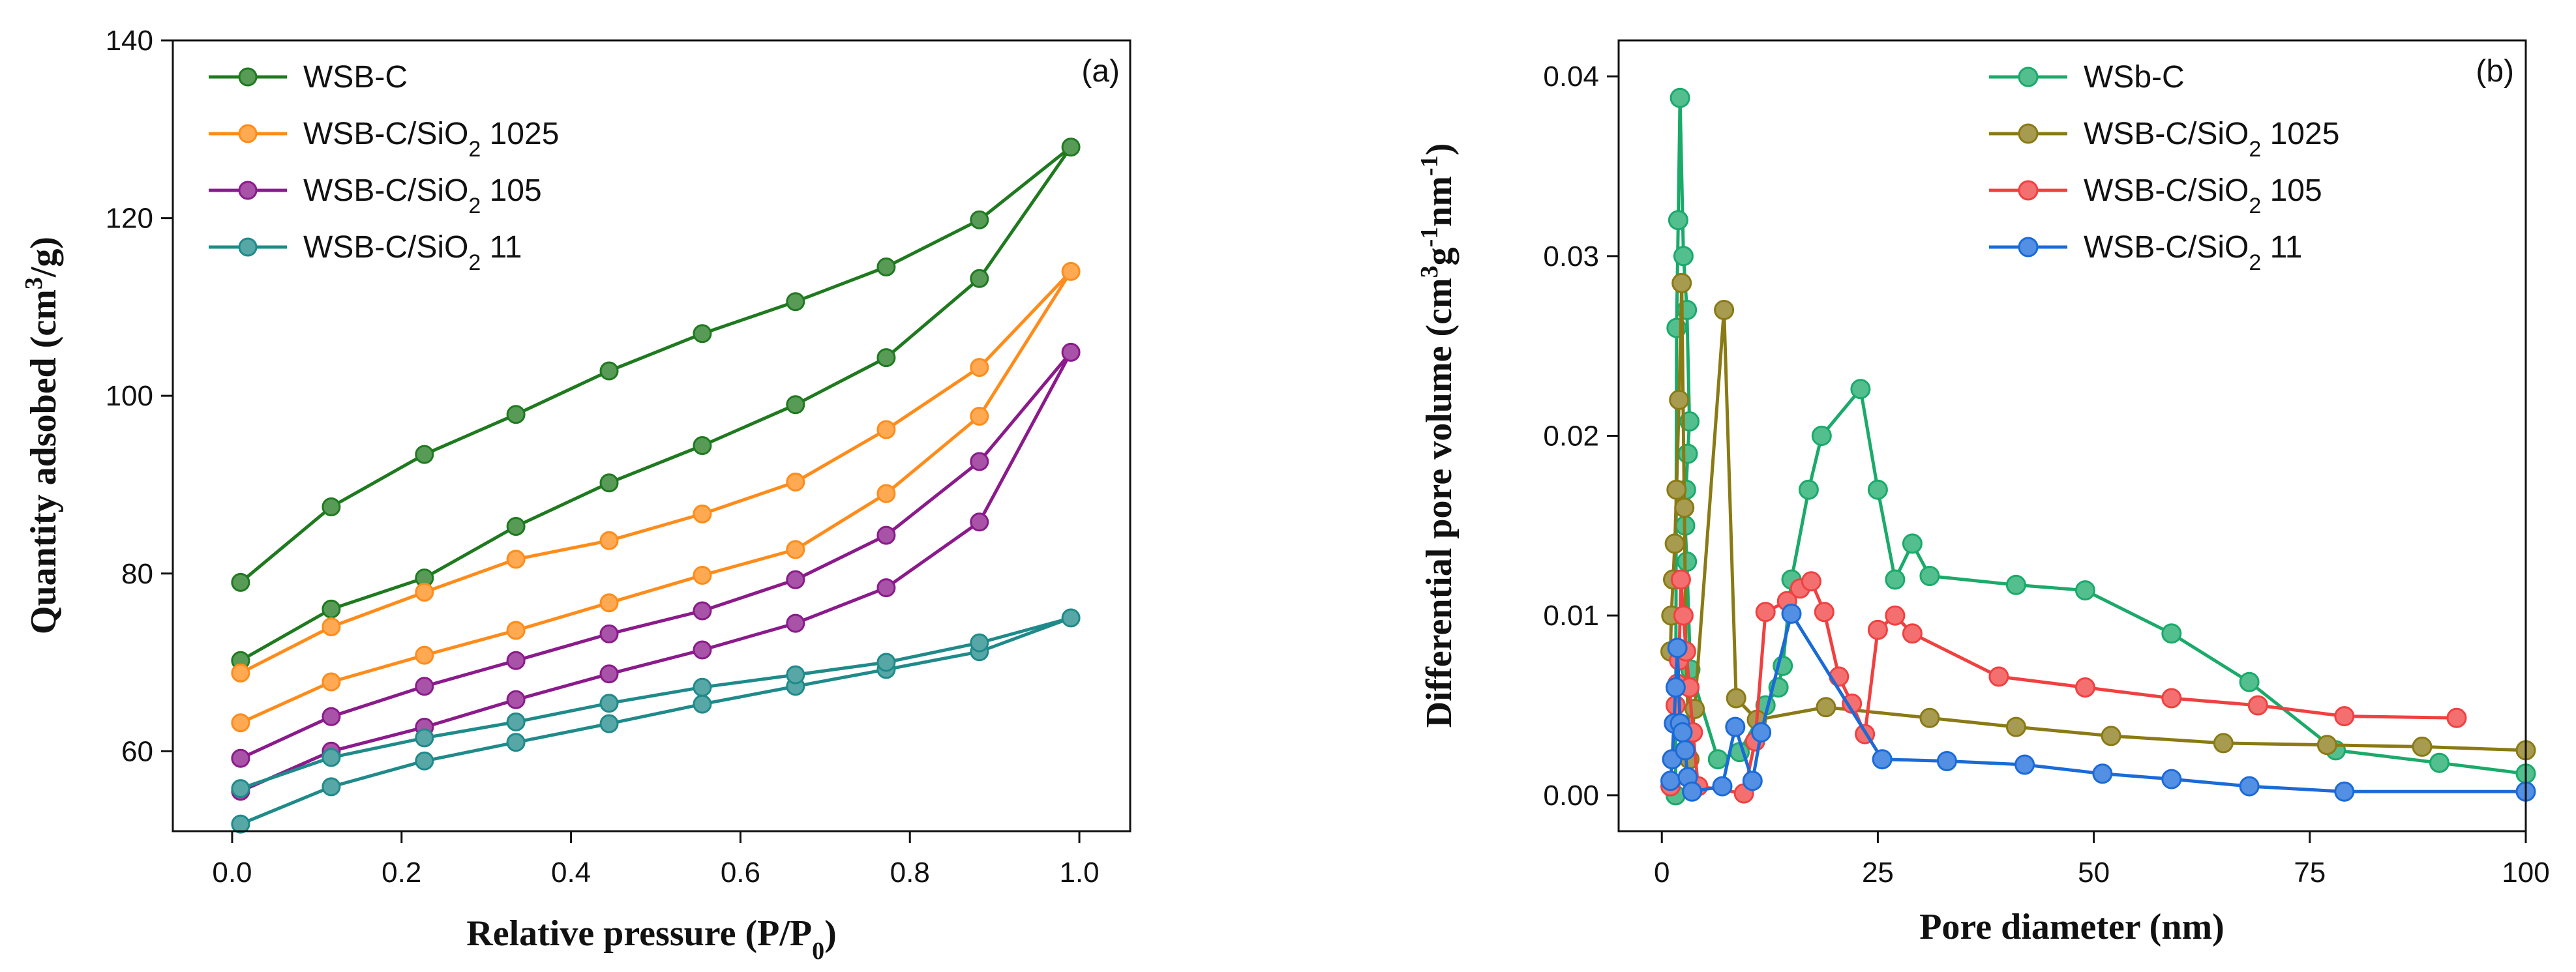  What do you see at coordinates (571, 873) in the screenshot?
I see `panel-a-x-tick-label: 0.4` at bounding box center [571, 873].